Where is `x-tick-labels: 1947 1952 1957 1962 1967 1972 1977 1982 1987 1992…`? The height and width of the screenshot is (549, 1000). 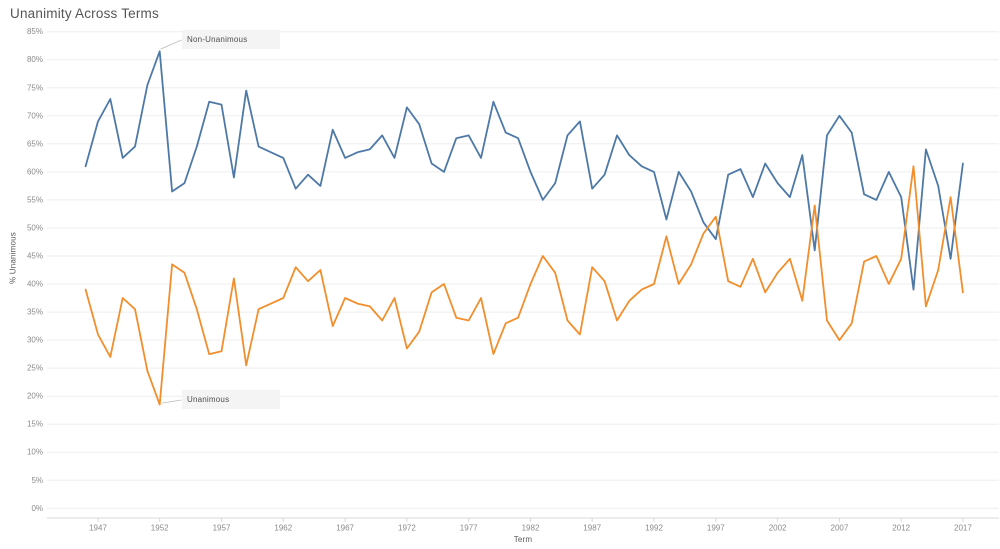 x-tick-labels: 1947 1952 1957 1962 1967 1972 1977 1982 1987 1992… is located at coordinates (530, 528).